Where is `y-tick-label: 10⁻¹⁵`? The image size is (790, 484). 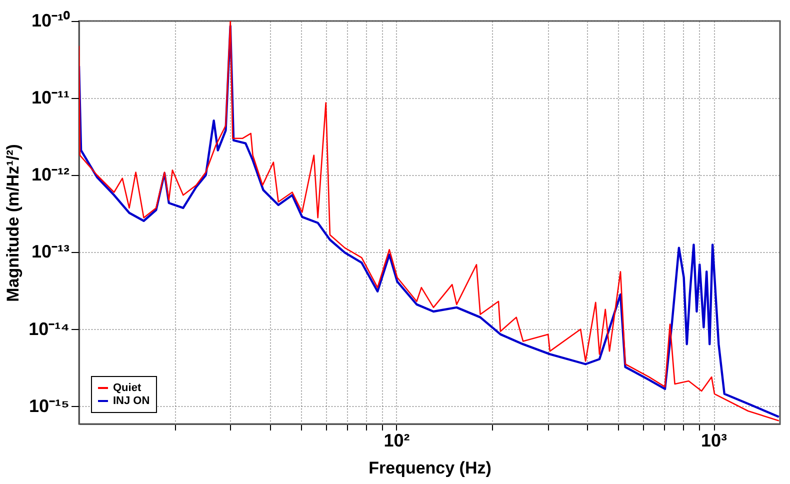
y-tick-label: 10⁻¹⁵ is located at coordinates (49, 406).